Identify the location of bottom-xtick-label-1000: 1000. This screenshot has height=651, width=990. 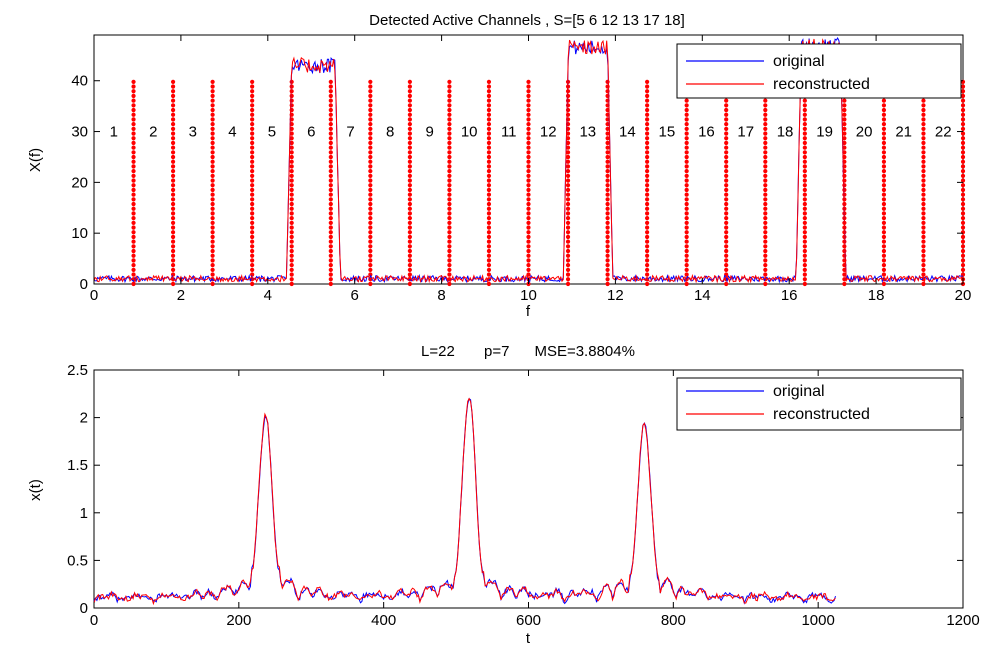
(817, 620).